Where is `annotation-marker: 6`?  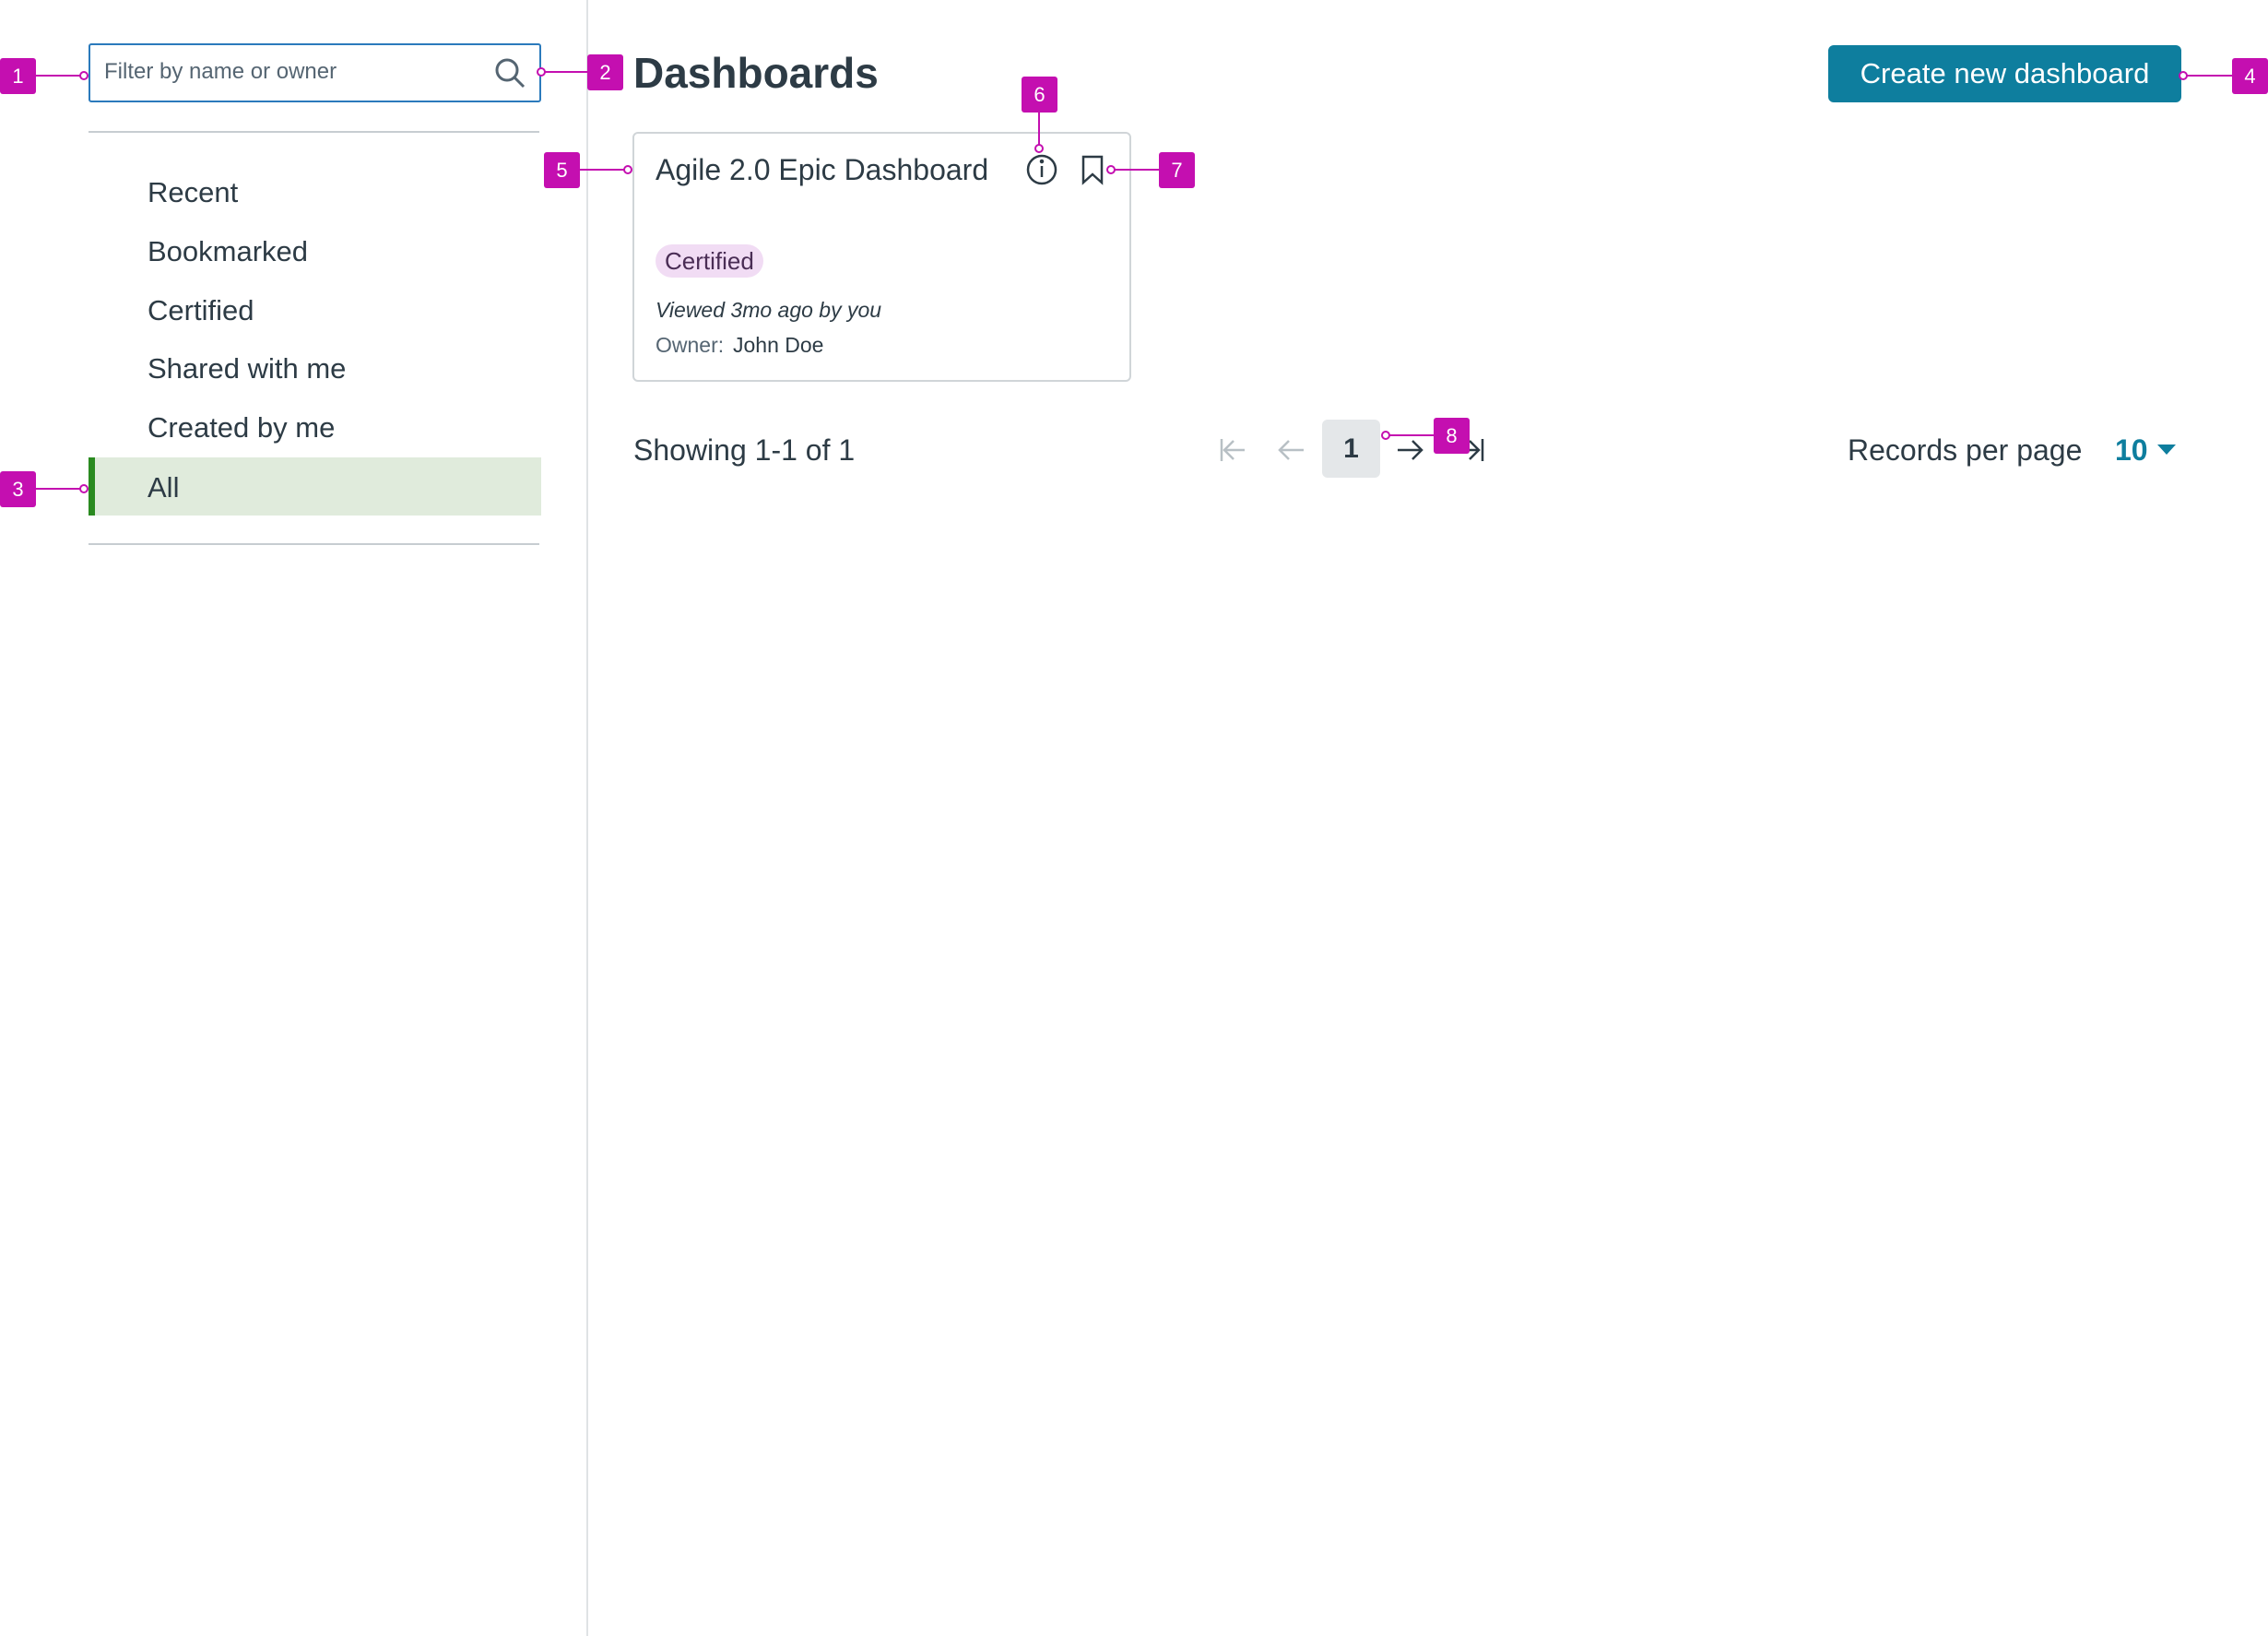
annotation-marker: 6 is located at coordinates (1039, 95).